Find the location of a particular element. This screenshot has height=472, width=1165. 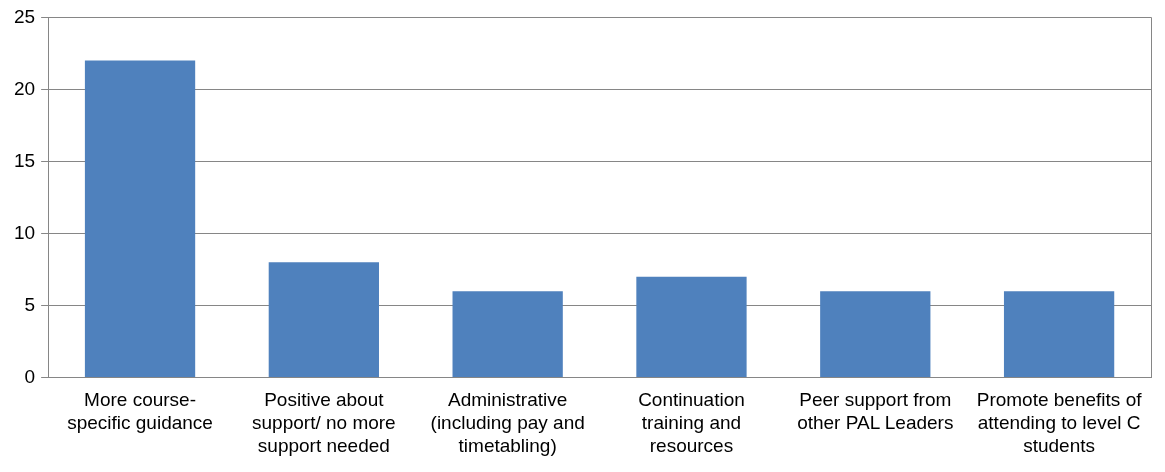

x-tick-label: More course-specific guidance is located at coordinates (140, 411).